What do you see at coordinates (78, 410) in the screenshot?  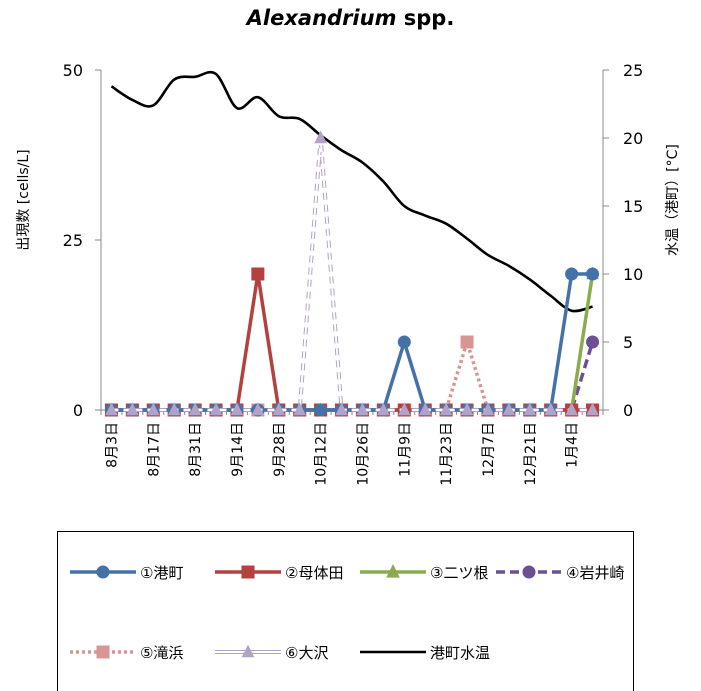 I see `left-tick-label: 0` at bounding box center [78, 410].